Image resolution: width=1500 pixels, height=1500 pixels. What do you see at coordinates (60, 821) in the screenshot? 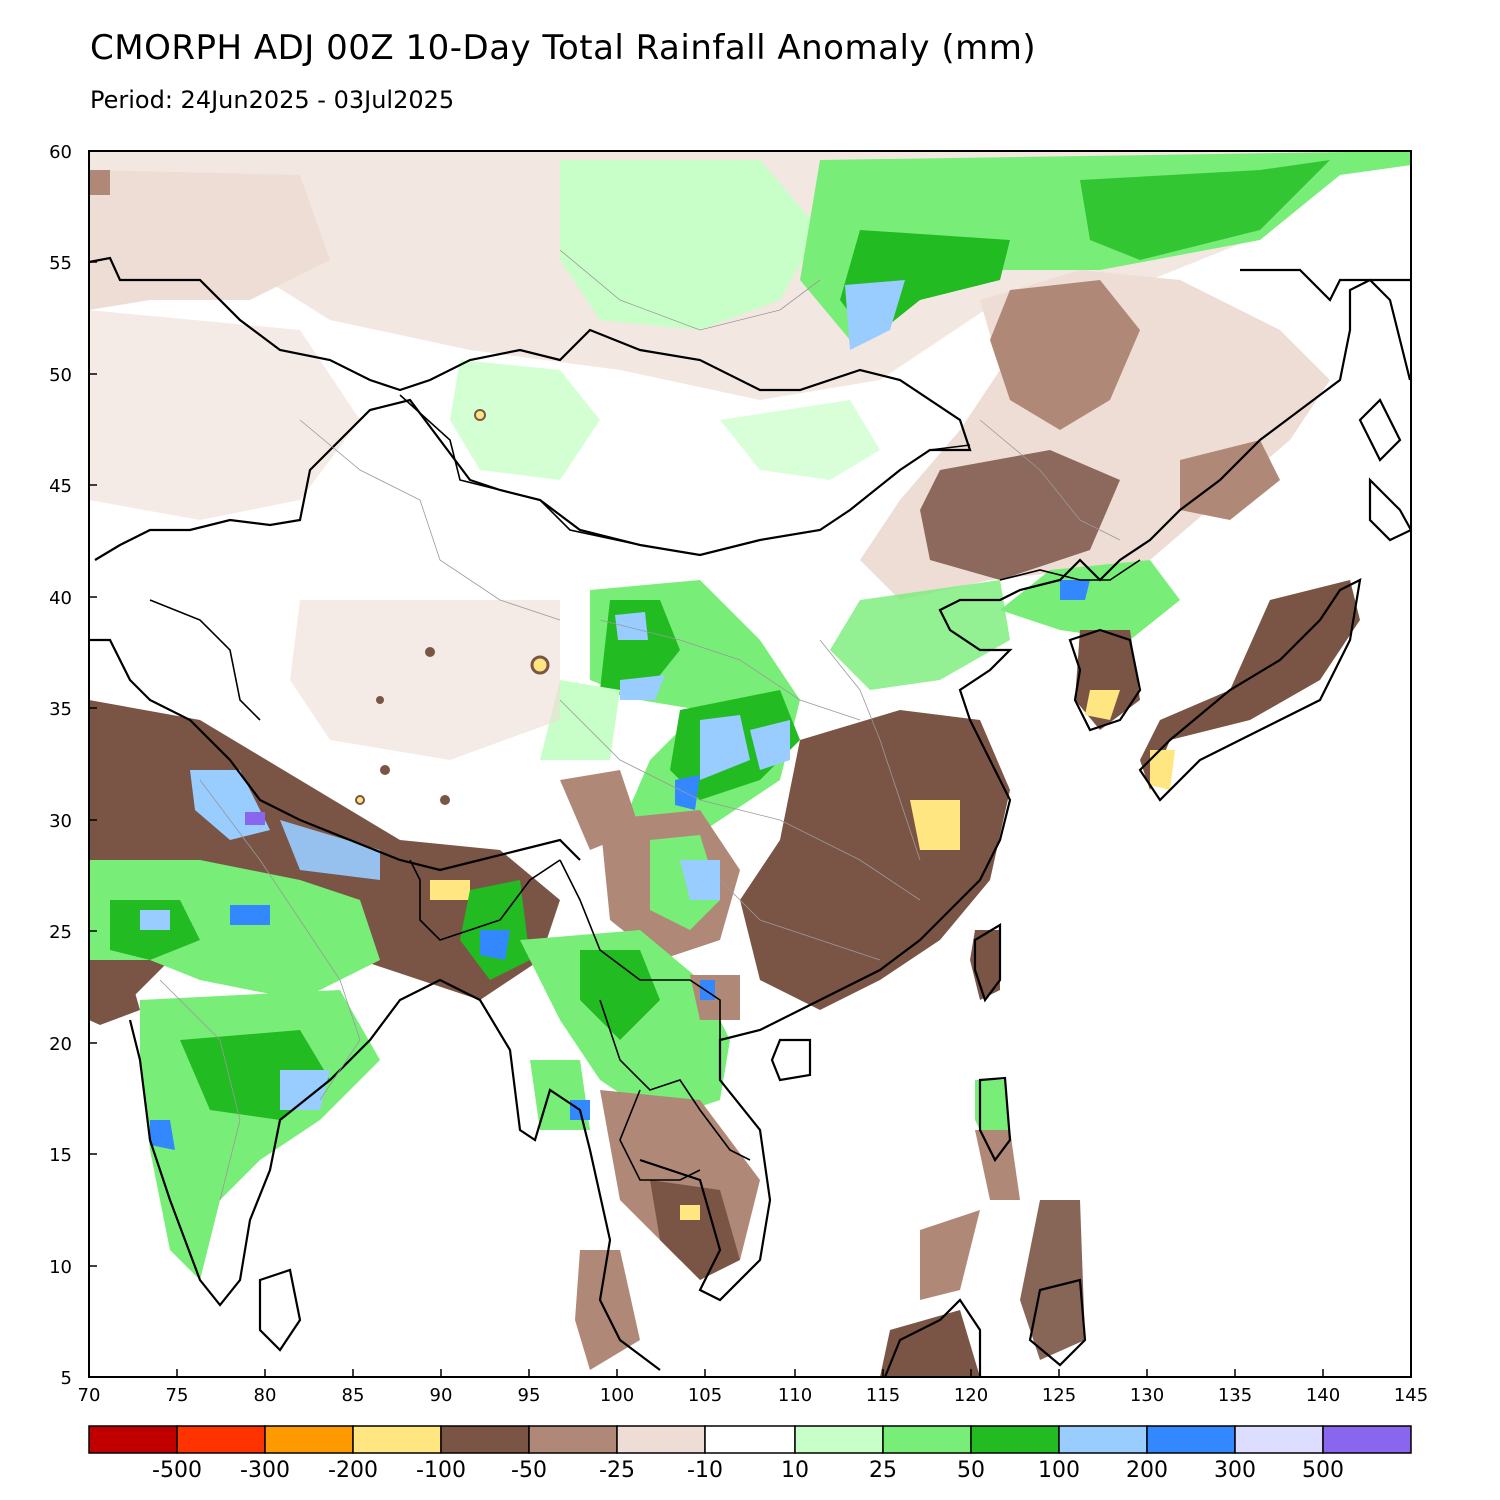
I see `lat-tick-label: 30` at bounding box center [60, 821].